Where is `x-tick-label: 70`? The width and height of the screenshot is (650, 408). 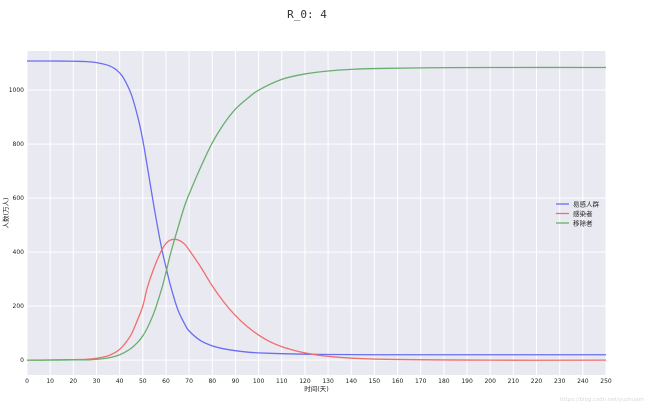 x-tick-label: 70 is located at coordinates (189, 381).